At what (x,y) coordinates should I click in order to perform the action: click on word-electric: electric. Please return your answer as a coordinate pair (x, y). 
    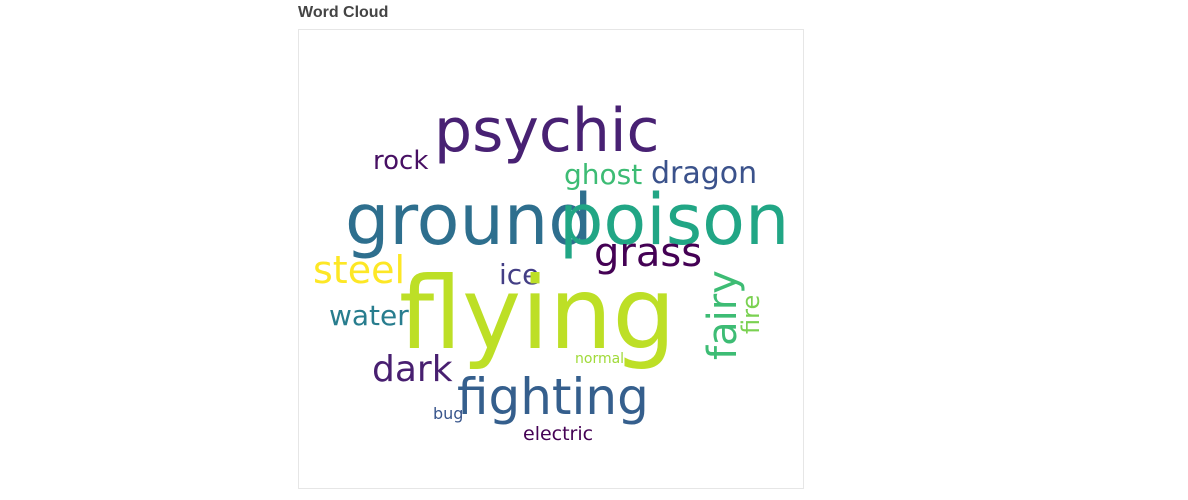
    Looking at the image, I should click on (558, 434).